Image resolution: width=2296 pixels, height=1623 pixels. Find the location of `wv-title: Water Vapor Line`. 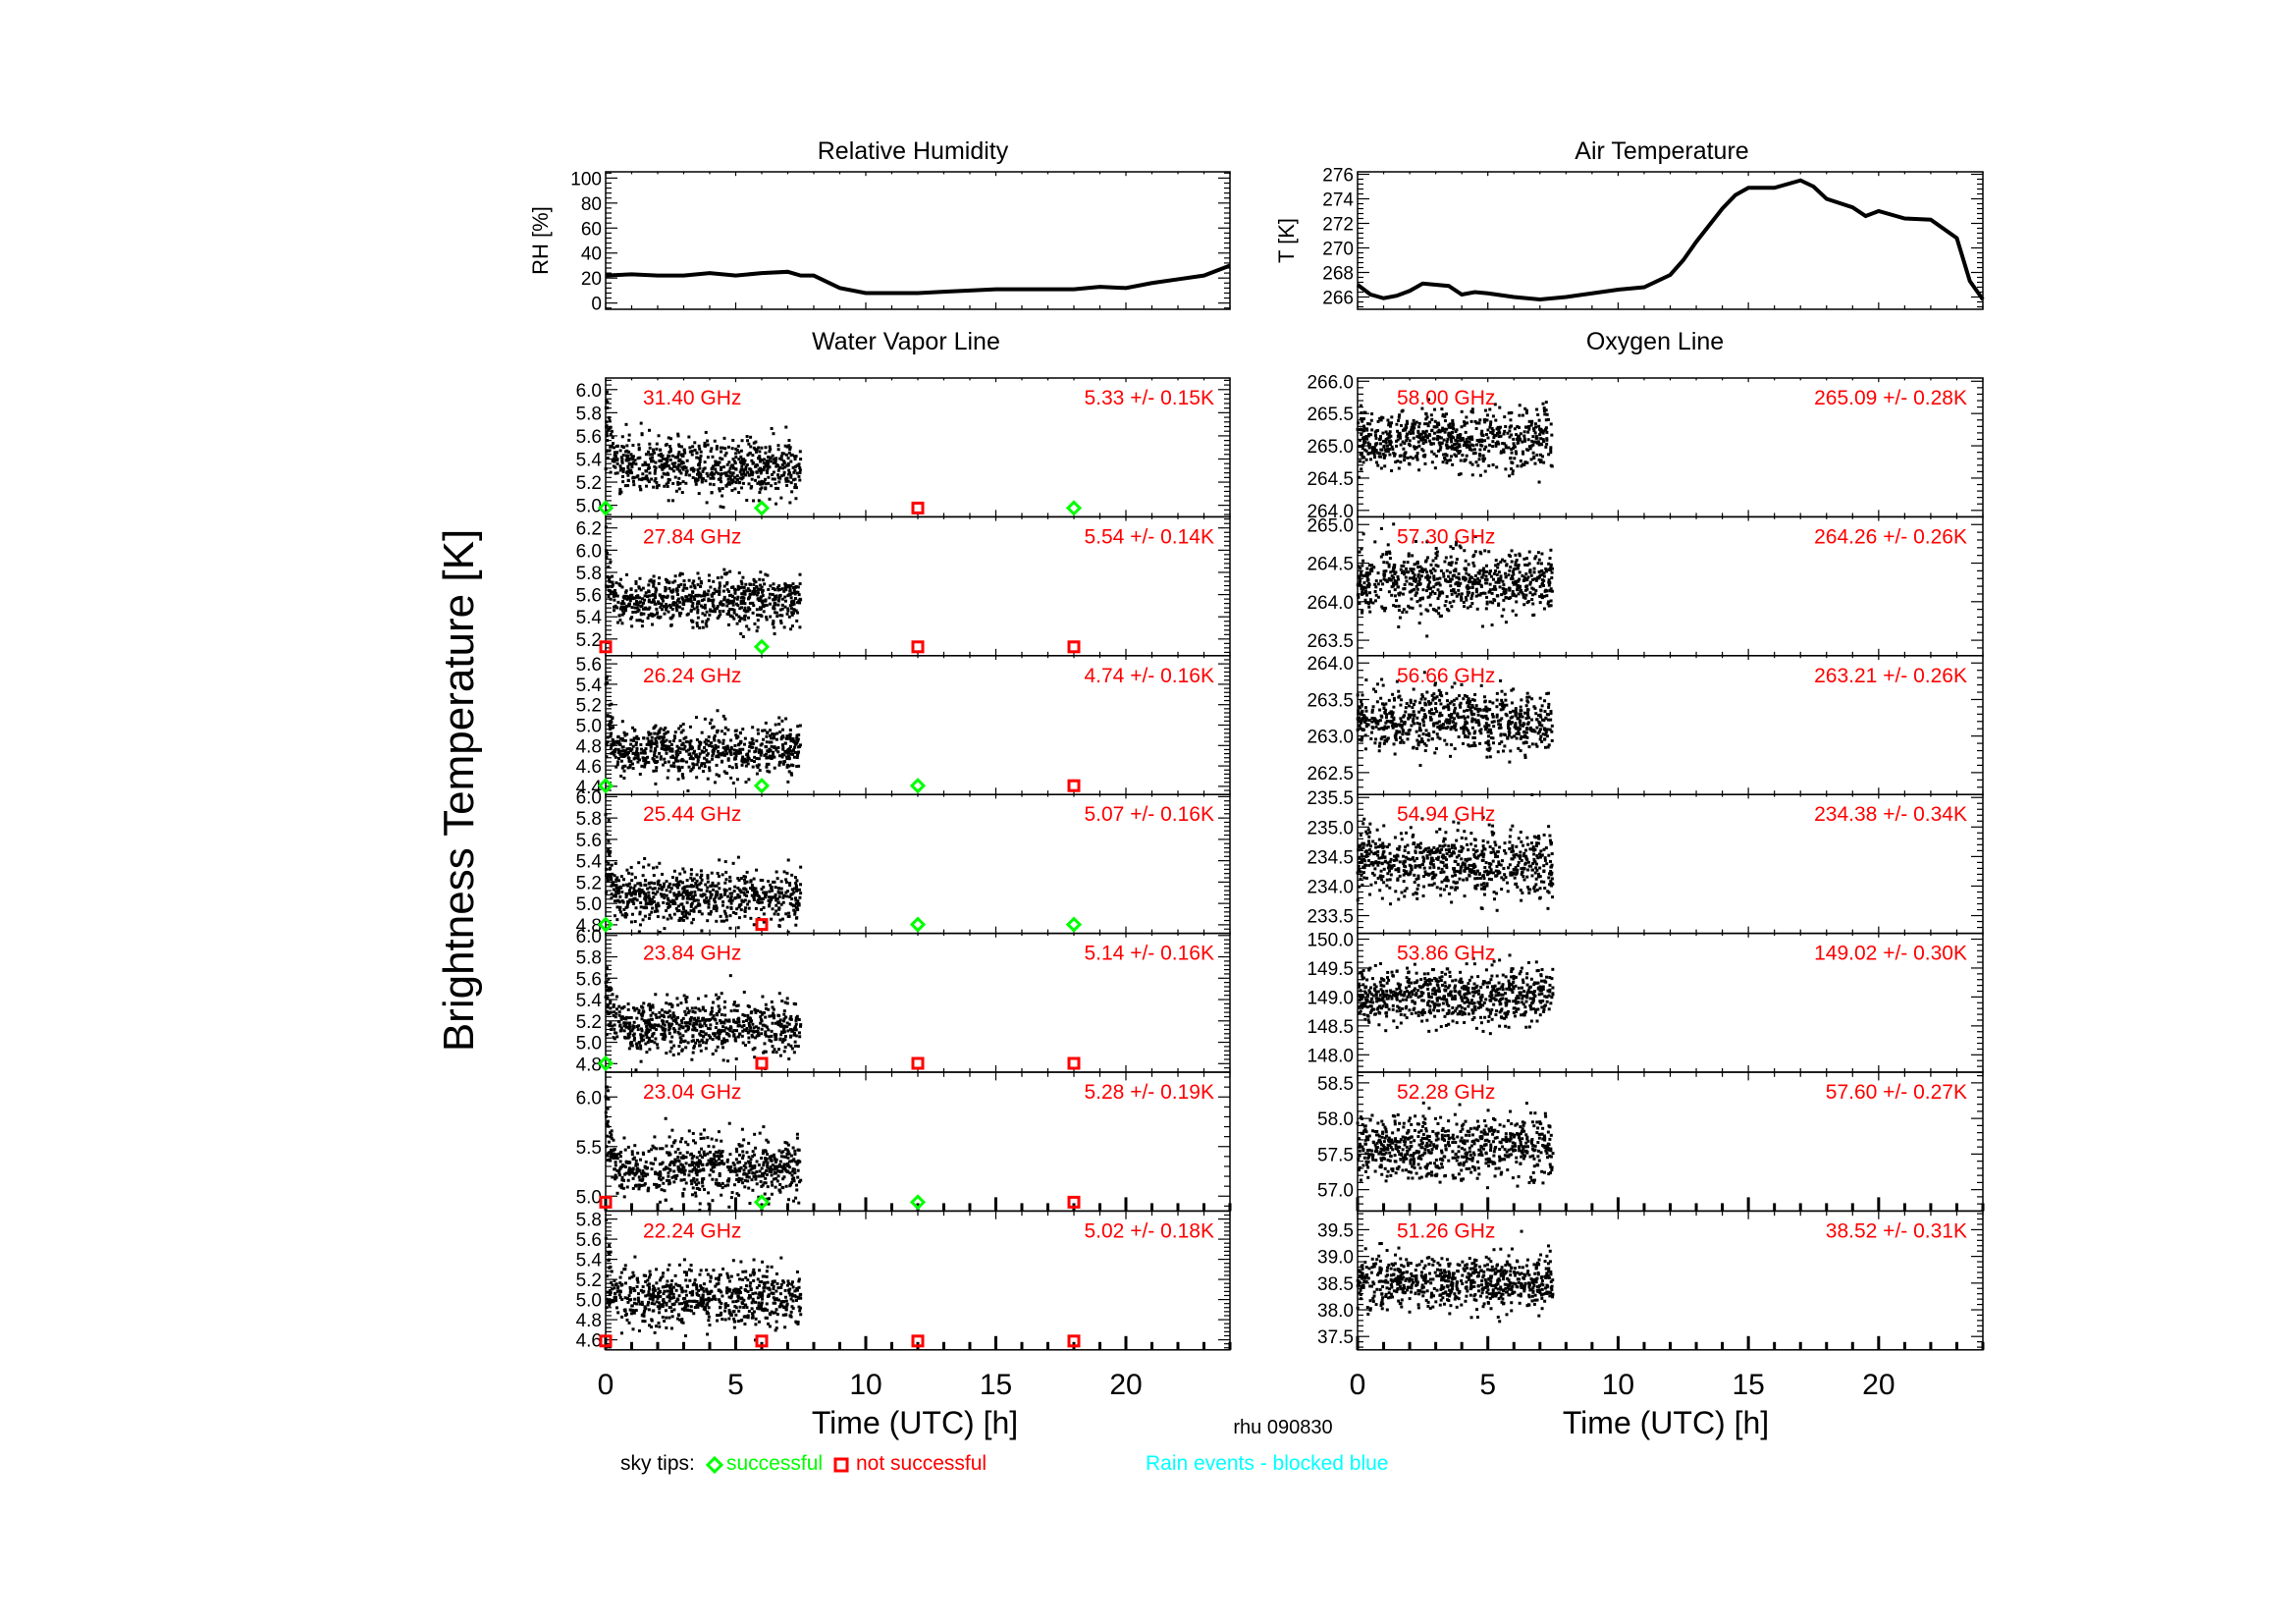

wv-title: Water Vapor Line is located at coordinates (906, 341).